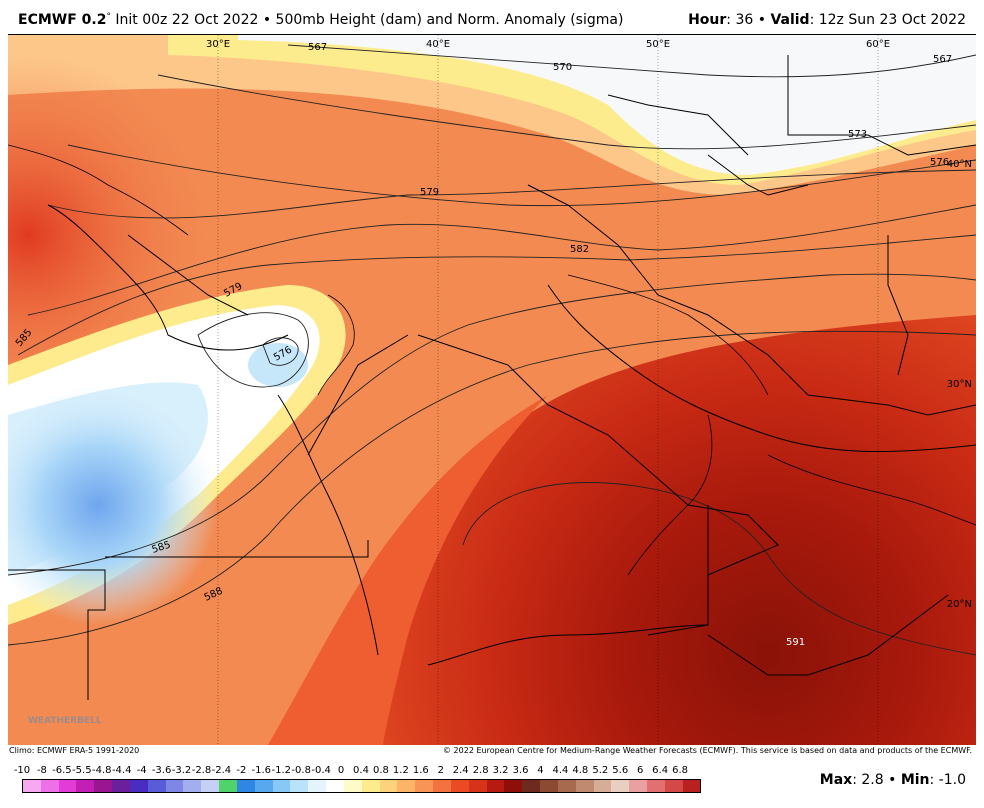 Image resolution: width=984 pixels, height=808 pixels. What do you see at coordinates (121, 770) in the screenshot?
I see `colorbar-label: -4.4` at bounding box center [121, 770].